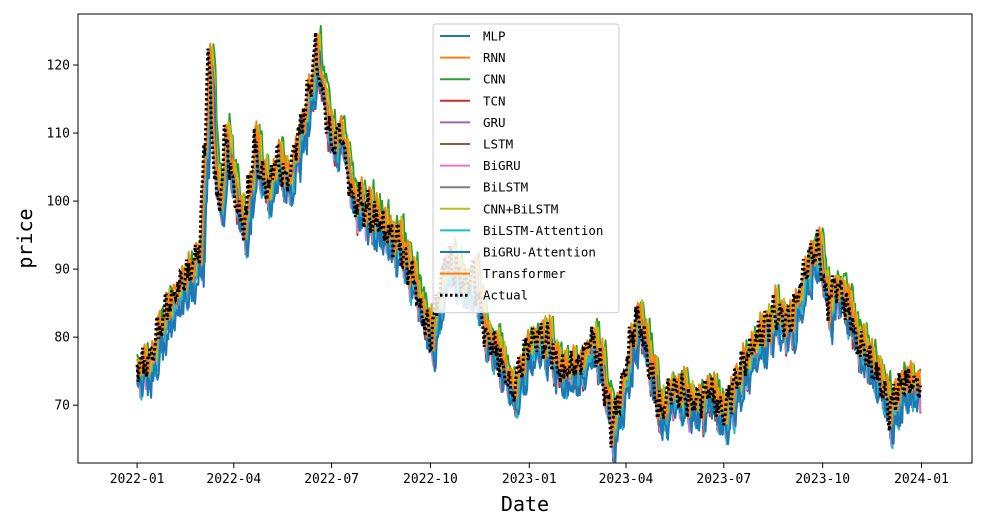 This screenshot has height=521, width=990. I want to click on x-tick-label: 2023-01, so click(529, 479).